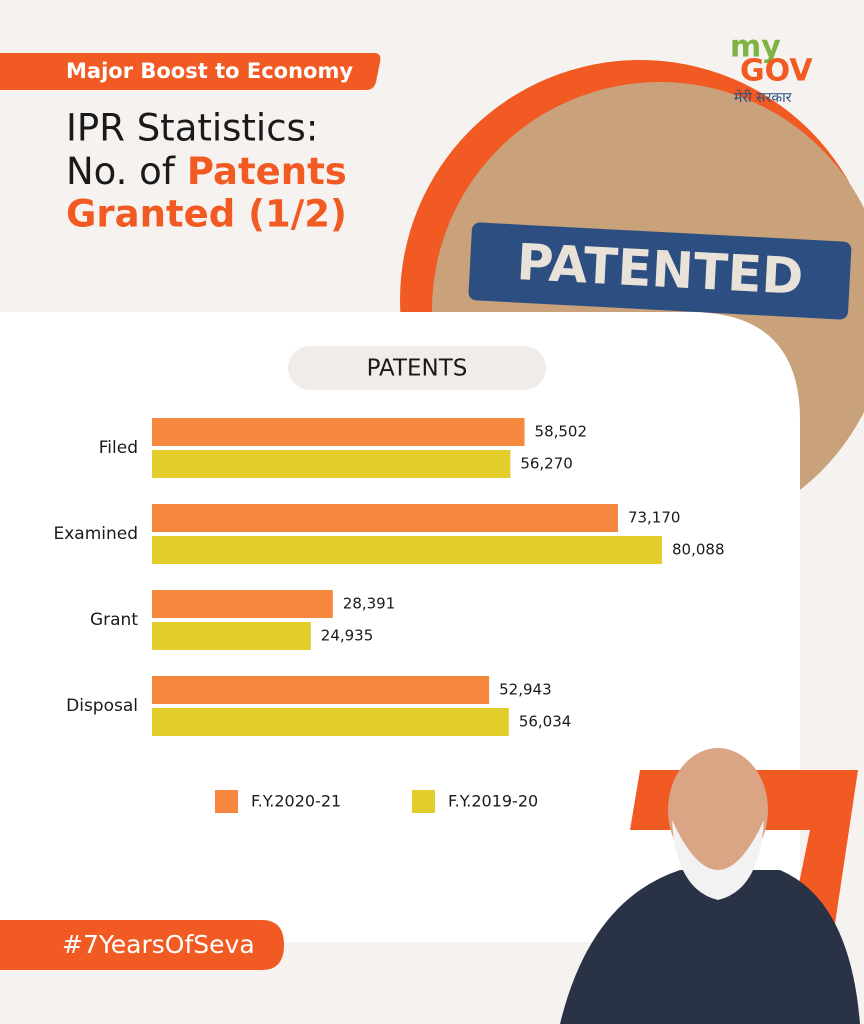 The width and height of the screenshot is (864, 1024). Describe the element at coordinates (718, 810) in the screenshot. I see `portrait-face` at that location.